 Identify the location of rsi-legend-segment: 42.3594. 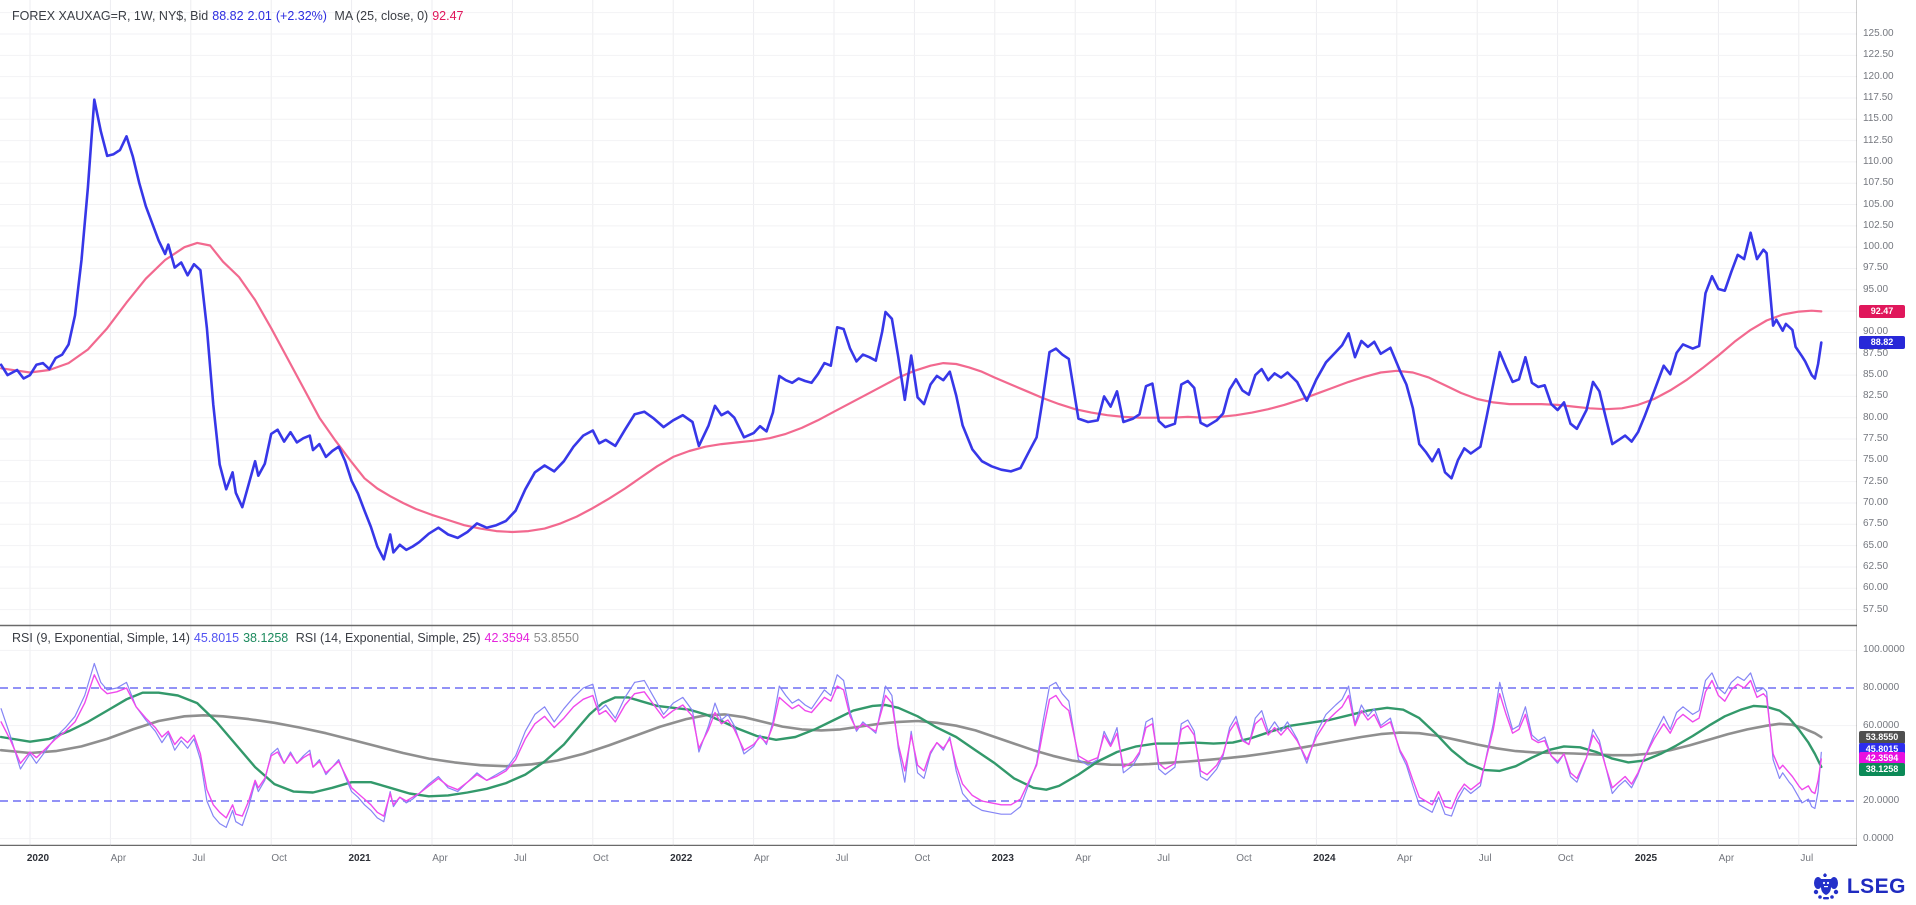
(507, 638).